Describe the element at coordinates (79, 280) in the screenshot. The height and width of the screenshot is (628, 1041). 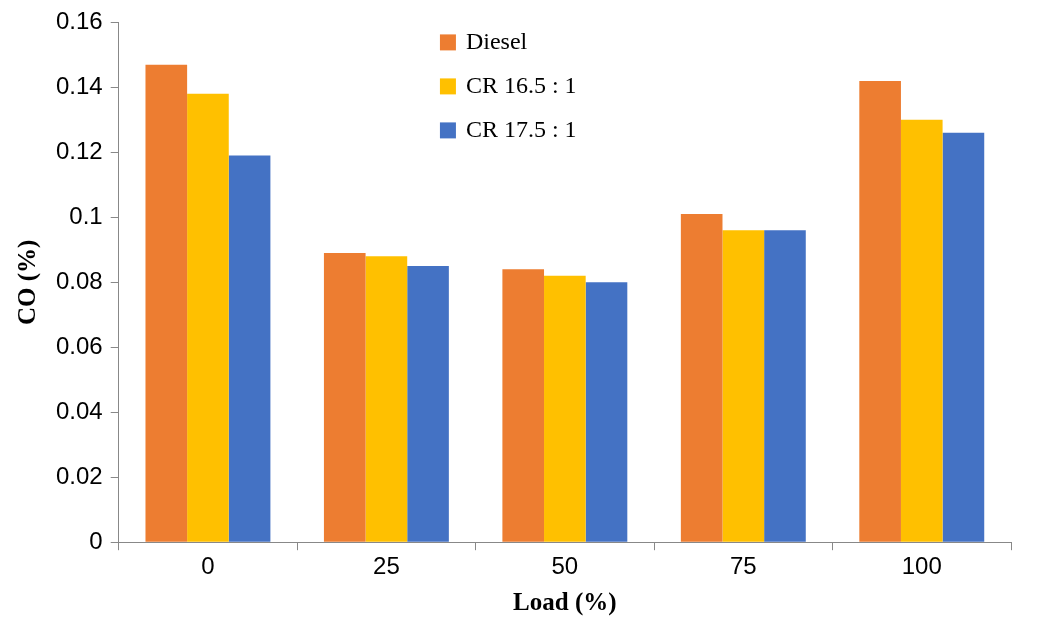
I see `y-tick-label: 0.08` at that location.